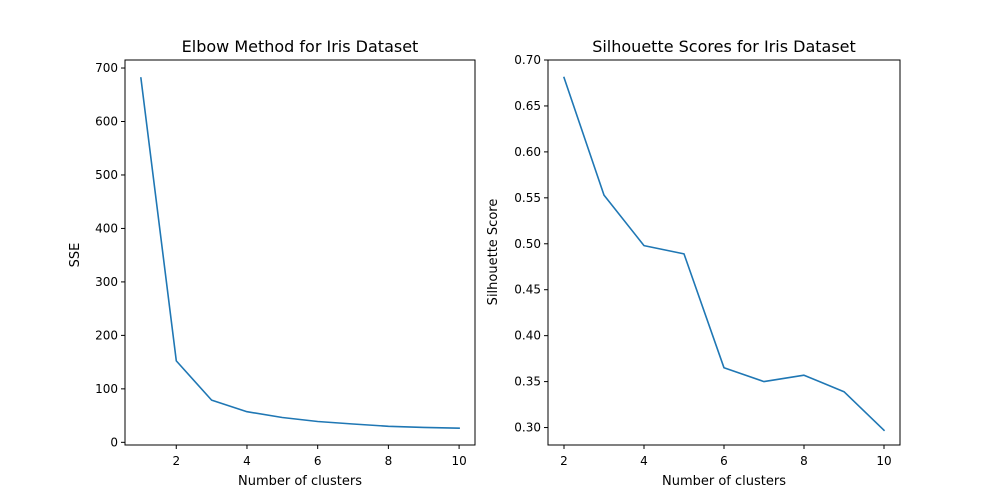 Image resolution: width=1000 pixels, height=500 pixels. Describe the element at coordinates (300, 46) in the screenshot. I see `elbow-chart-title: Elbow Method for Iris Dataset` at that location.